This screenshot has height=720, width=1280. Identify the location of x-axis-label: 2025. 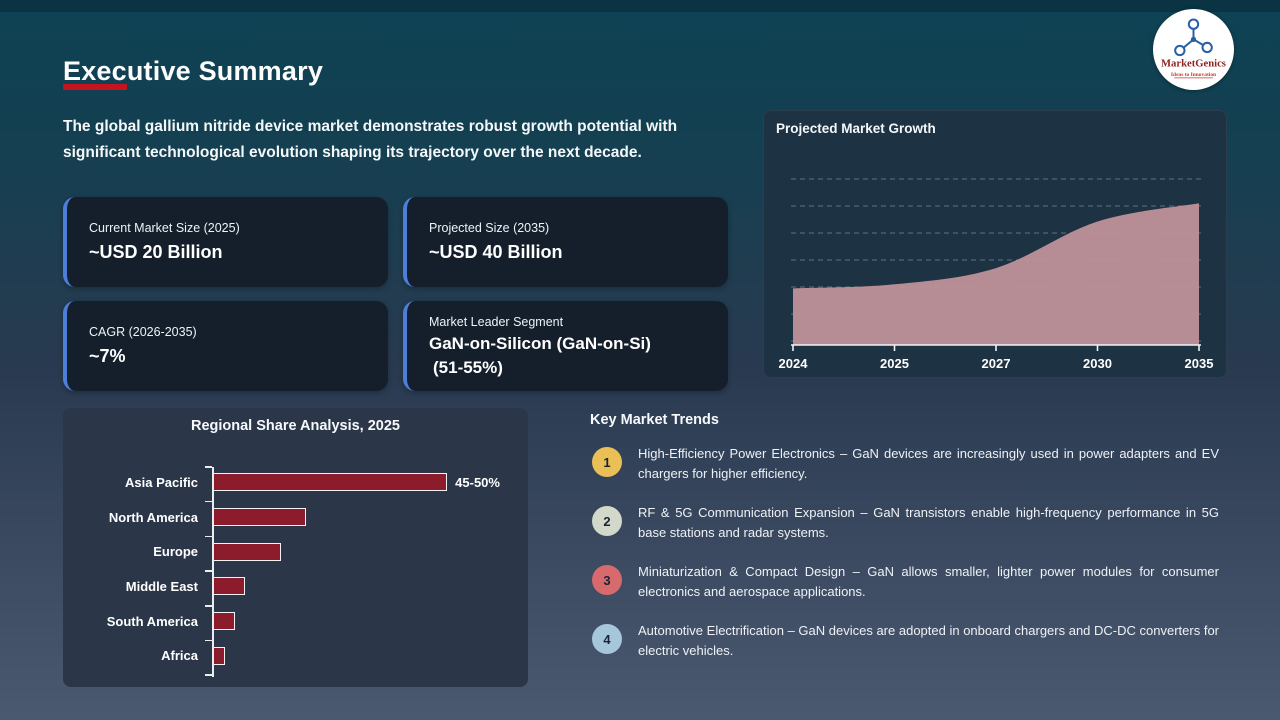
(894, 363).